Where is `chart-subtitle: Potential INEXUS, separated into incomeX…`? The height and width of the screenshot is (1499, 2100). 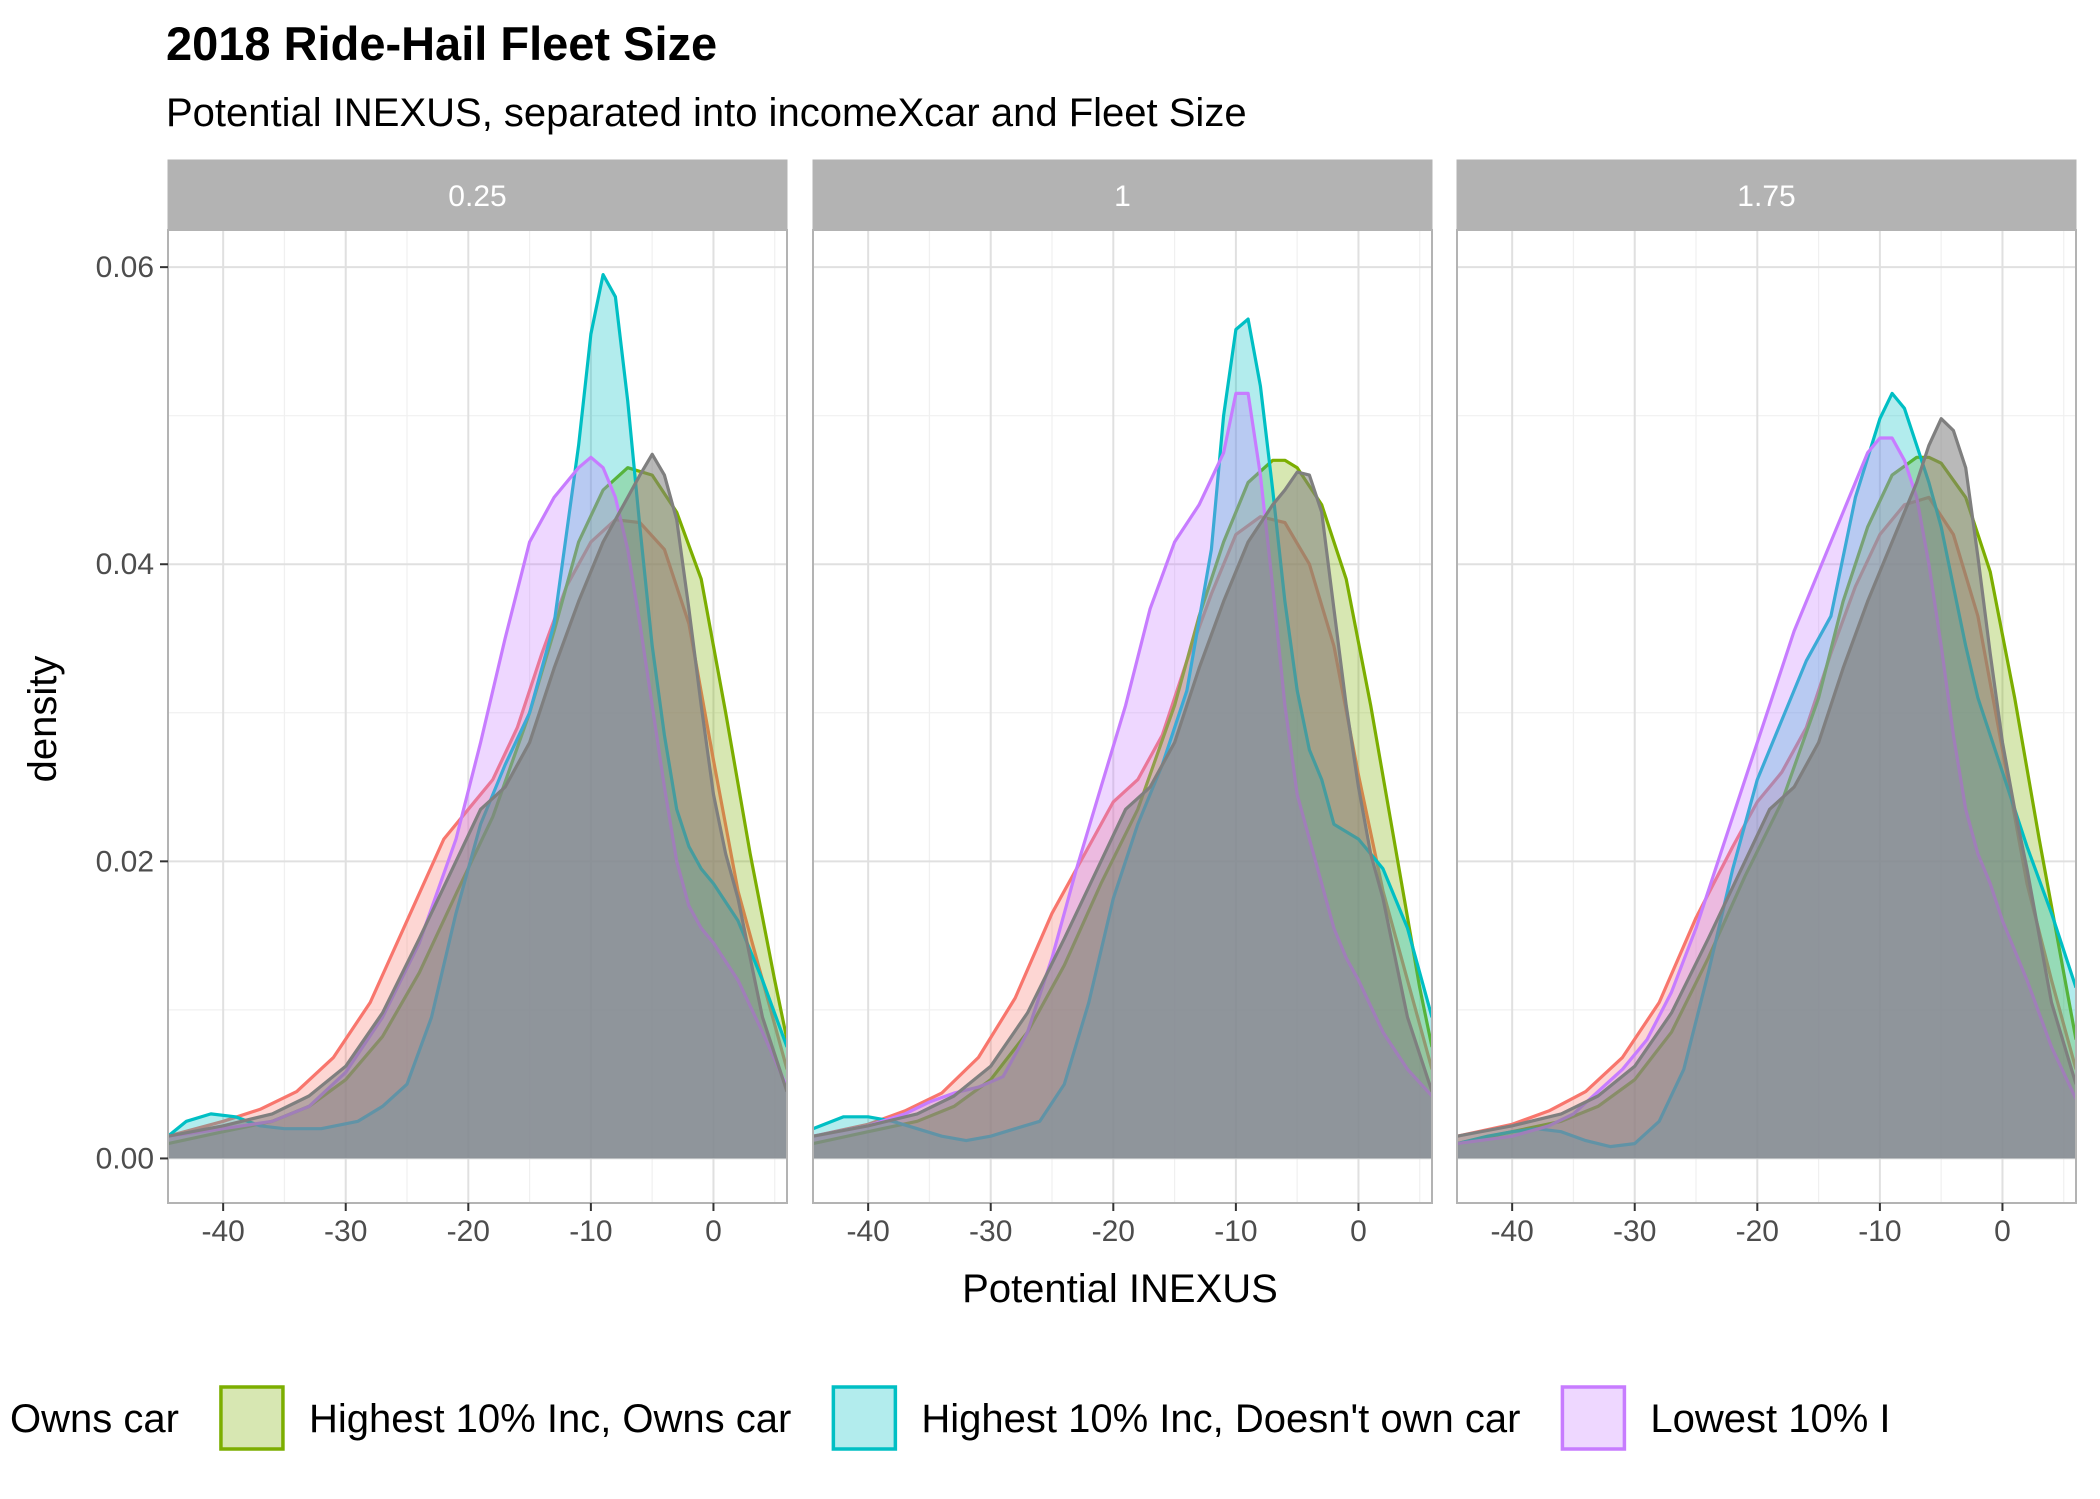
chart-subtitle: Potential INEXUS, separated into incomeX… is located at coordinates (706, 113).